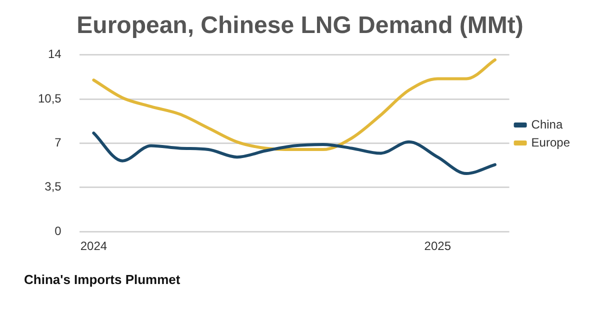 The height and width of the screenshot is (319, 600). What do you see at coordinates (294, 154) in the screenshot?
I see `line-series` at bounding box center [294, 154].